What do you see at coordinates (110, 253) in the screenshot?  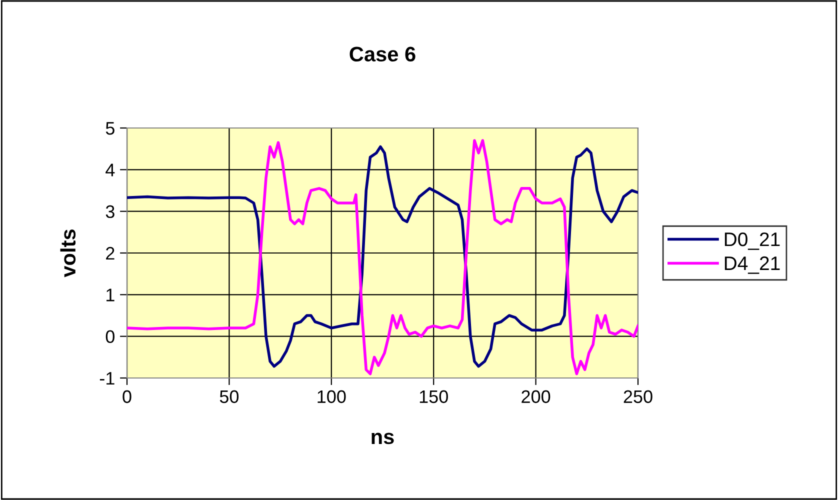 I see `y-tick-label: 2` at bounding box center [110, 253].